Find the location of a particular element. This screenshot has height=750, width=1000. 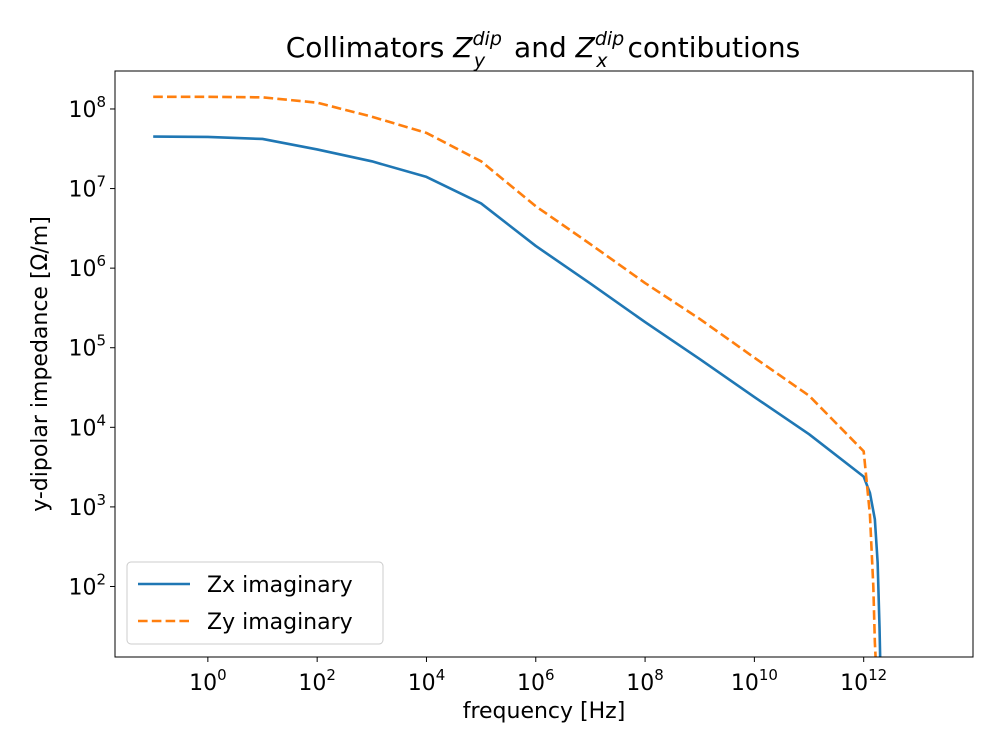

title-suffix: contibutions is located at coordinates (713, 47).